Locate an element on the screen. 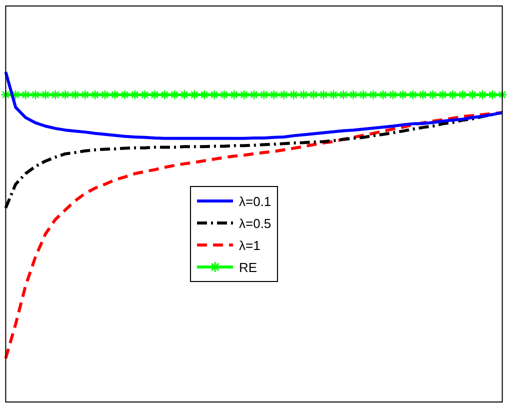  legend-label: λ=0.1 is located at coordinates (255, 201).